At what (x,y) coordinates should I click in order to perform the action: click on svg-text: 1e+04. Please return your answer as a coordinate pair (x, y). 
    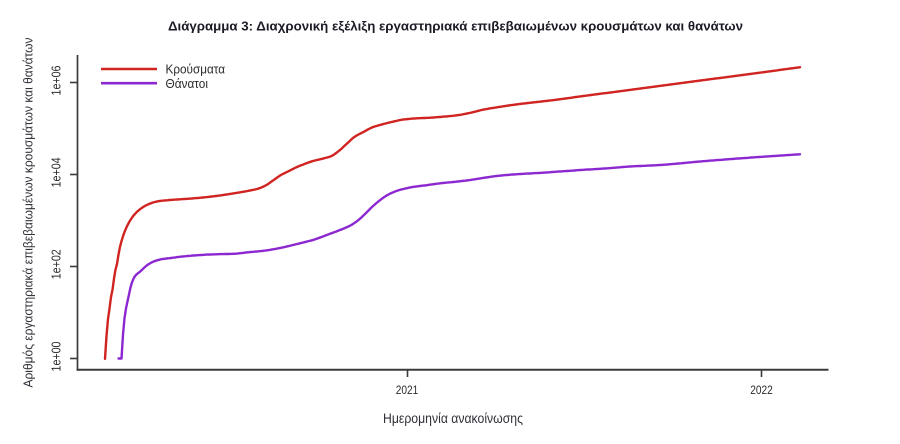
    Looking at the image, I should click on (57, 172).